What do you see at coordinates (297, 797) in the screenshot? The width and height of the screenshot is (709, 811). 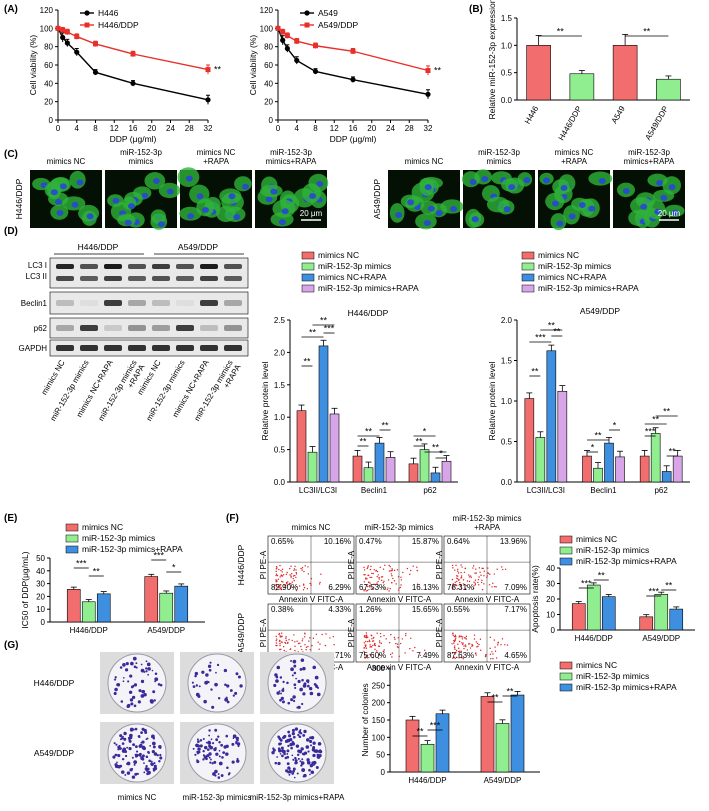 I see `plate-column-label: miR-152-3p mimics+RAPA` at bounding box center [297, 797].